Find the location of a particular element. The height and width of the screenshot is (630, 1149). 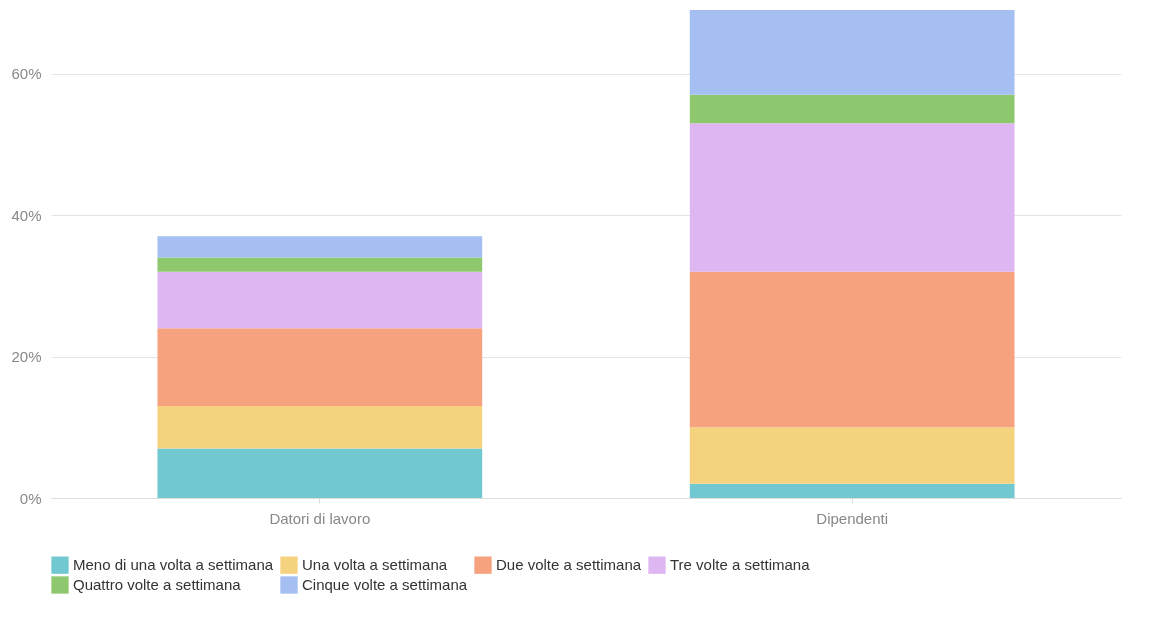

x-tick-label: Dipendenti is located at coordinates (852, 518).